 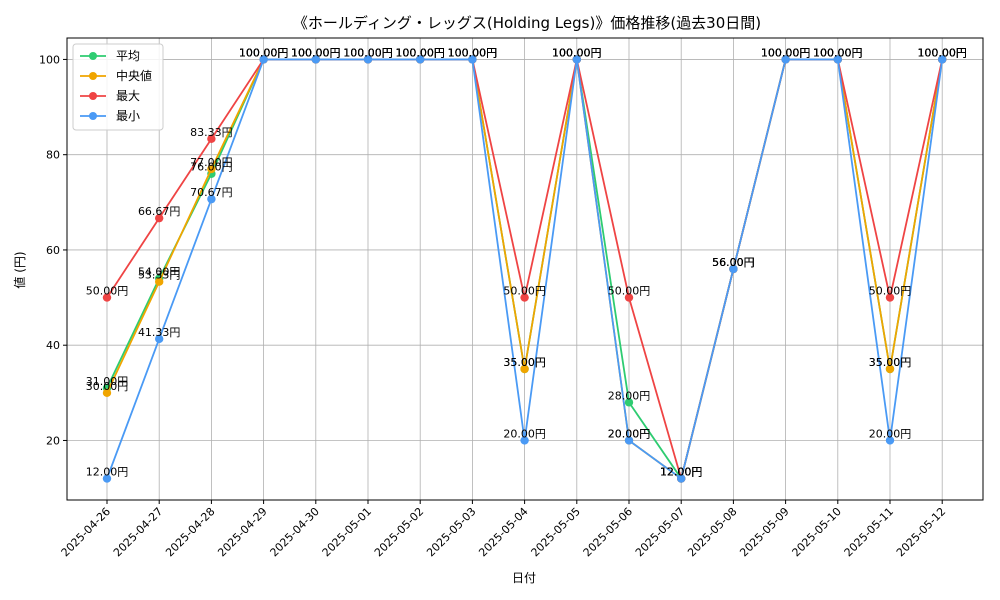 I want to click on legend-label: 最小, so click(x=128, y=116).